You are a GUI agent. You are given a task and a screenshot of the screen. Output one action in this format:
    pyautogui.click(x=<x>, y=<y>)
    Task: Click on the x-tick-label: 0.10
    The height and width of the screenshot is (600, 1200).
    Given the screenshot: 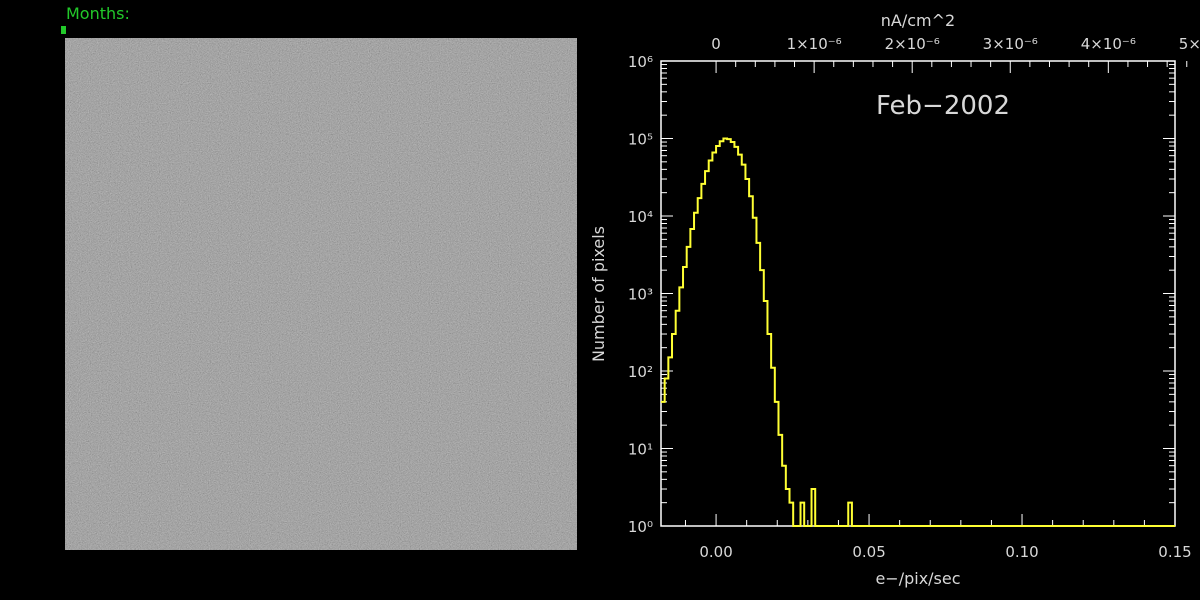 What is the action you would take?
    pyautogui.click(x=1021, y=552)
    